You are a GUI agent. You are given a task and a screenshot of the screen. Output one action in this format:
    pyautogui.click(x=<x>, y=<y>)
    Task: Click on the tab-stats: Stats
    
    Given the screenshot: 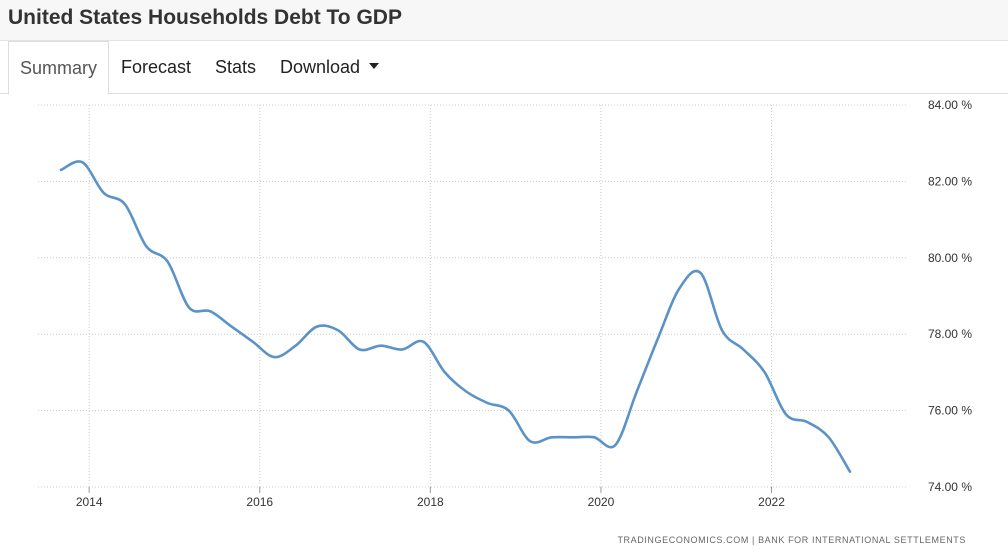 What is the action you would take?
    pyautogui.click(x=236, y=67)
    